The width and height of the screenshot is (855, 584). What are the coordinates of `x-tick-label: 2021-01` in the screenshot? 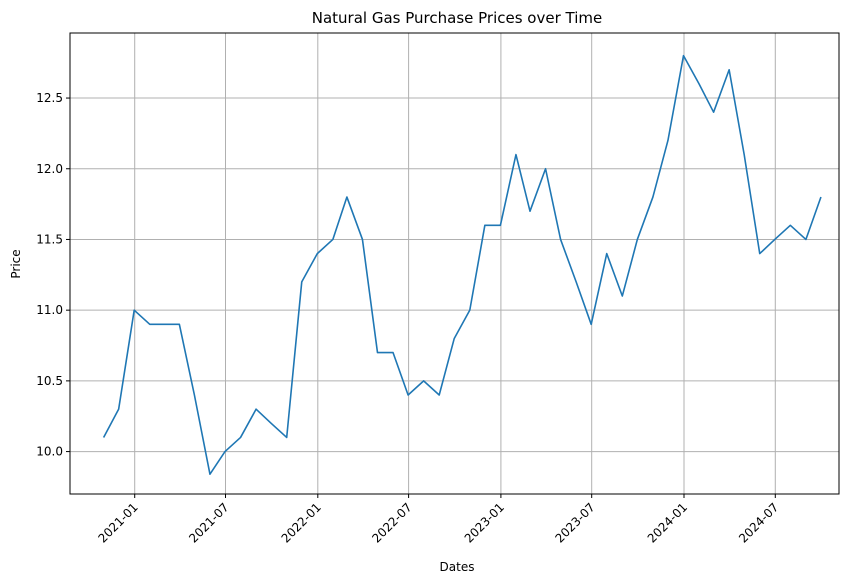 It's located at (117, 522).